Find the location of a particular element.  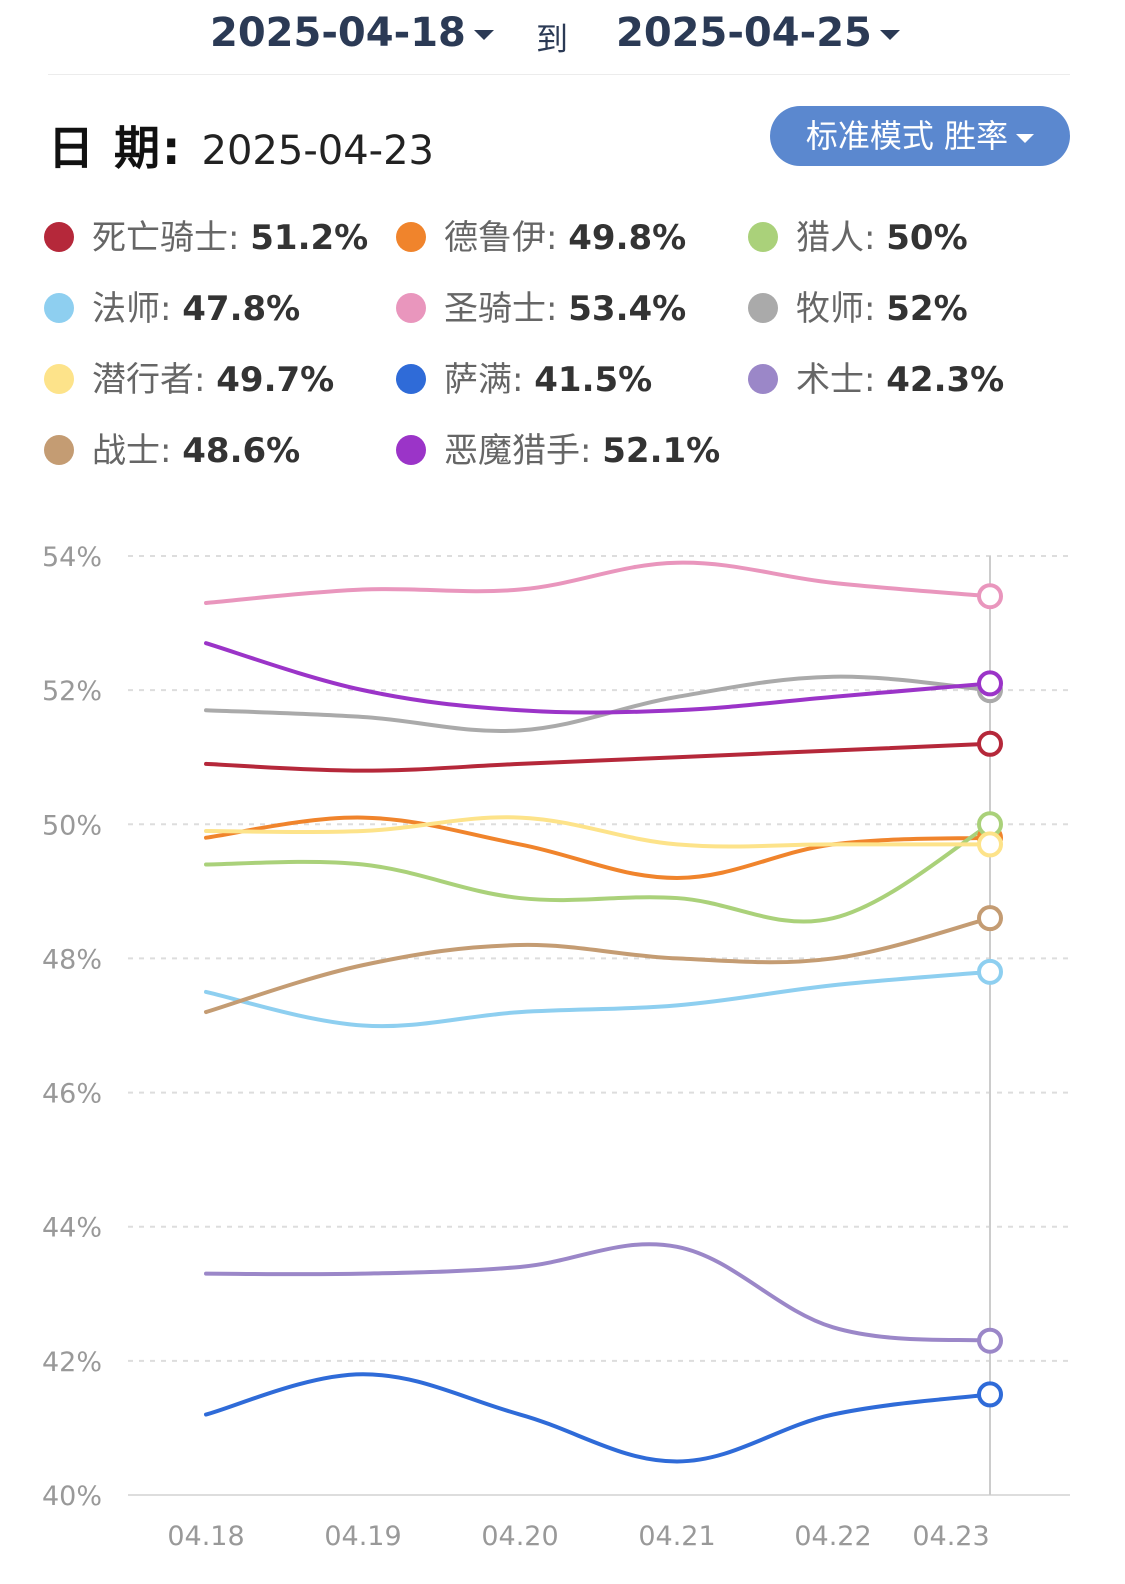

mode-select-button: 标准模式 胜率 is located at coordinates (920, 136).